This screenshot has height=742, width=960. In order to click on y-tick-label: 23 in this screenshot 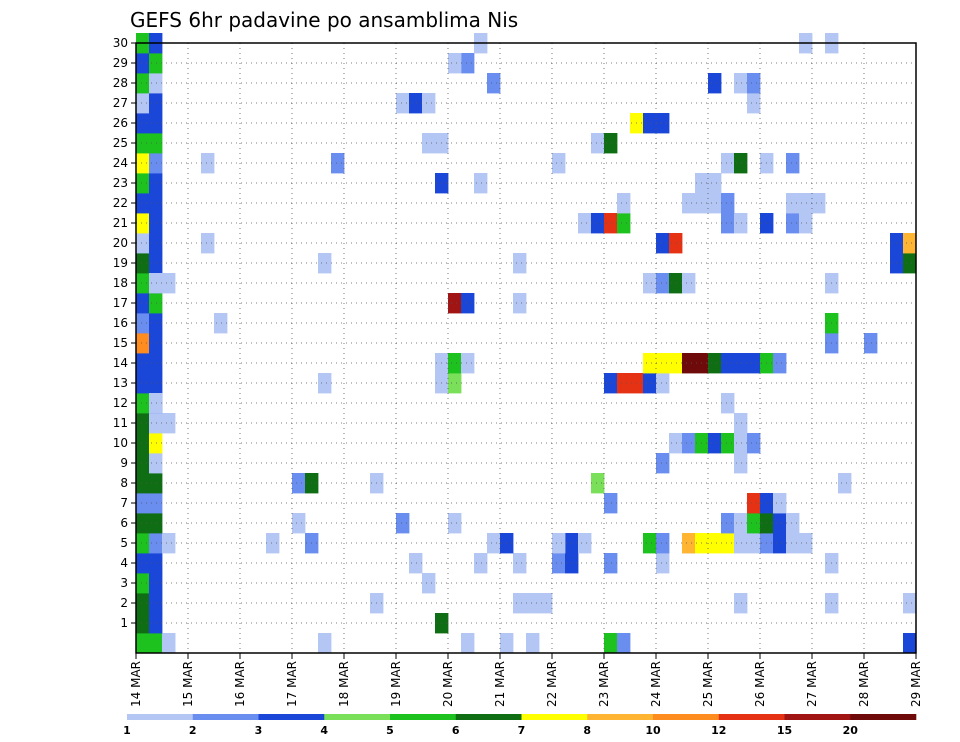, I will do `click(120, 183)`.